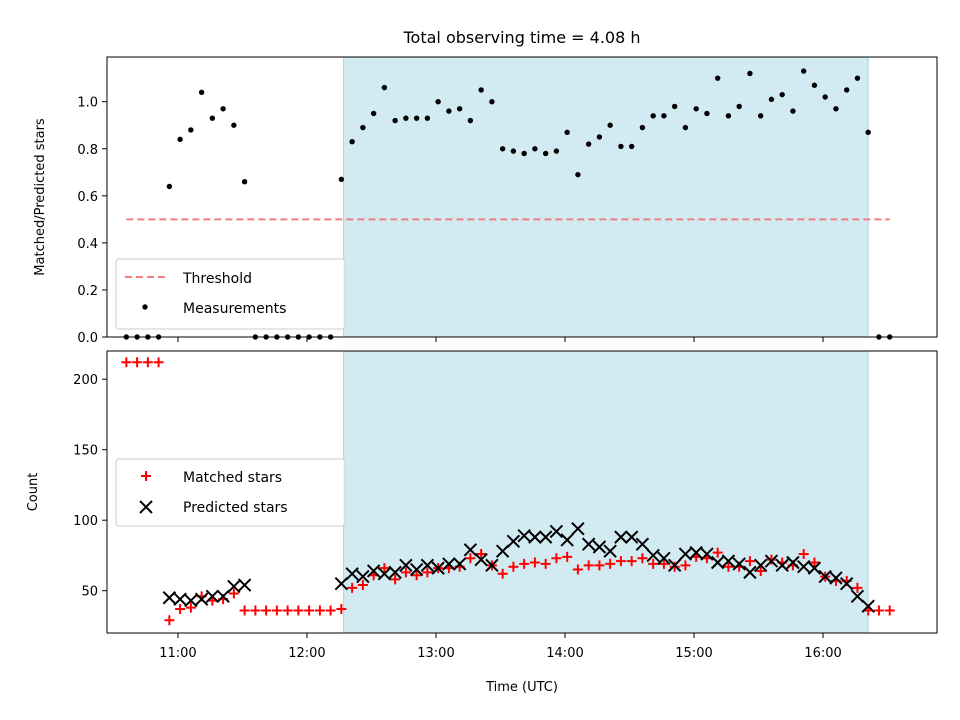  I want to click on time-x-tick-label: 15:00, so click(693, 653).